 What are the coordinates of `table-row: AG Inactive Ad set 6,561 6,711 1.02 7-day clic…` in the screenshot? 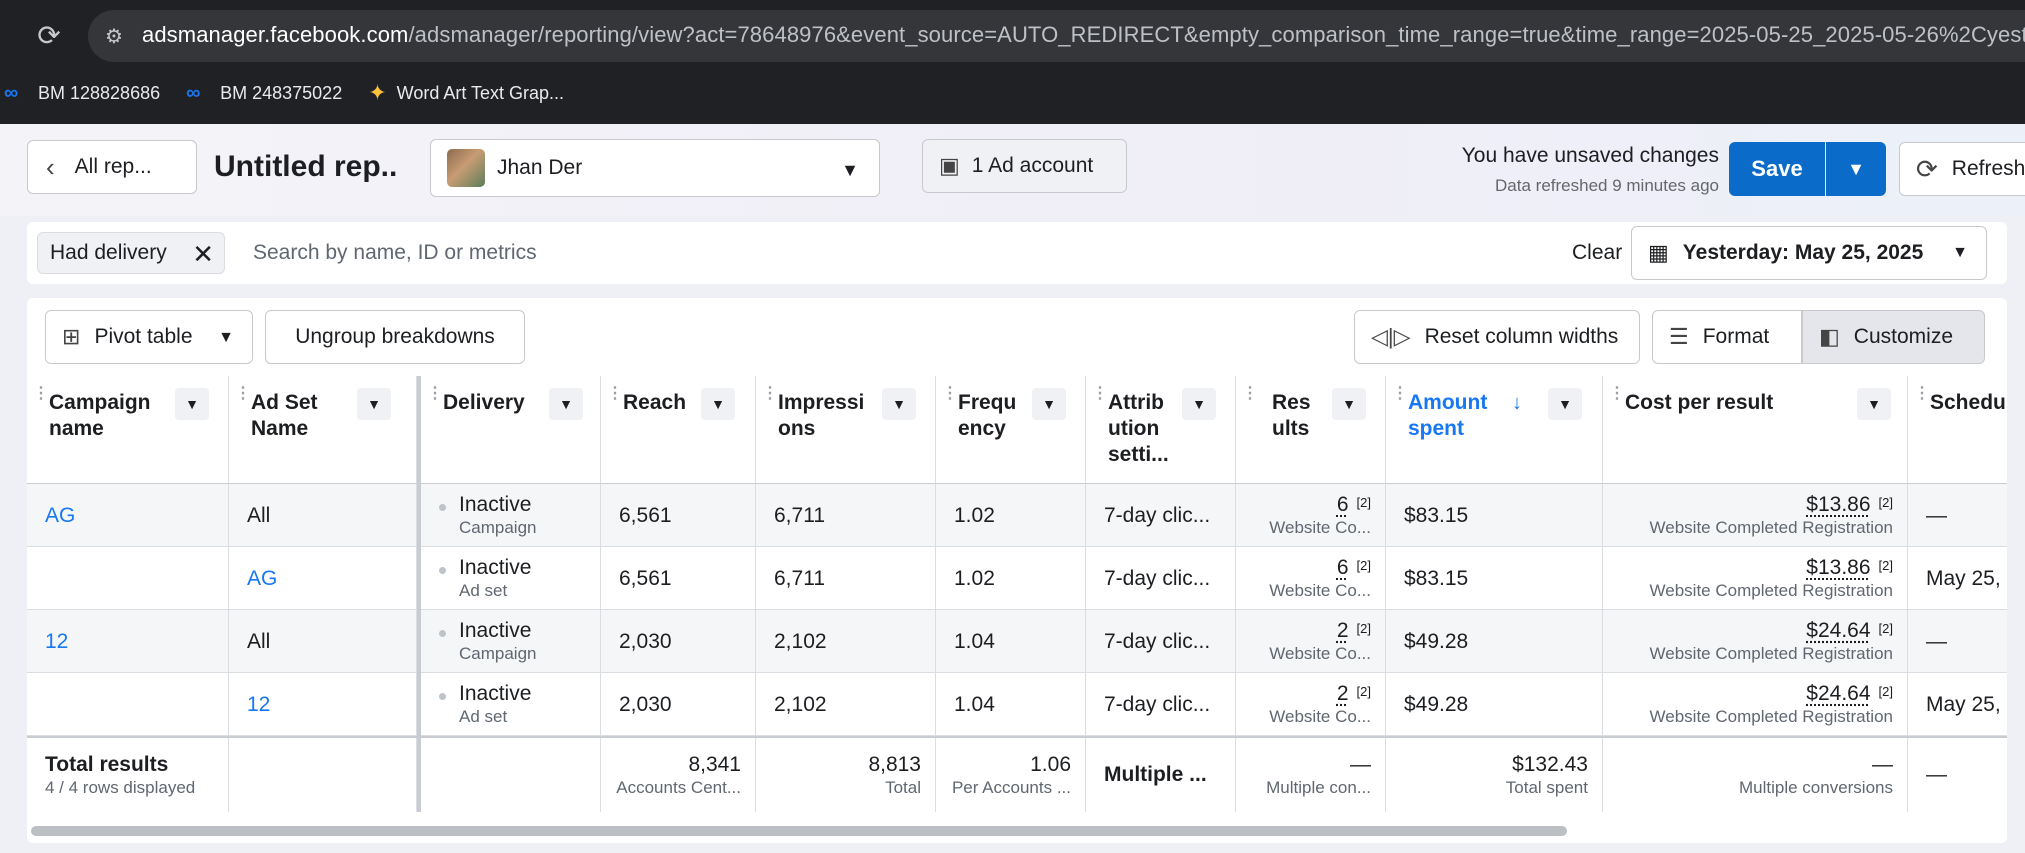 It's located at (1017, 578).